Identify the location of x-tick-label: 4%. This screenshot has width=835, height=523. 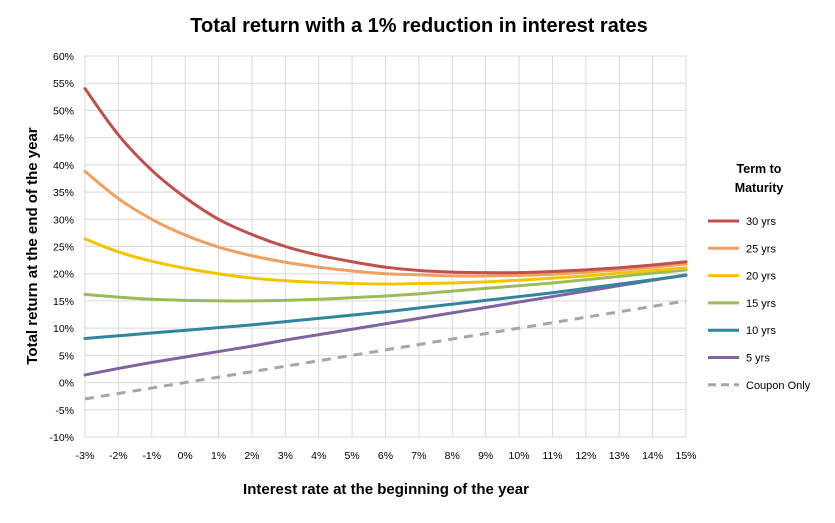
(318, 456).